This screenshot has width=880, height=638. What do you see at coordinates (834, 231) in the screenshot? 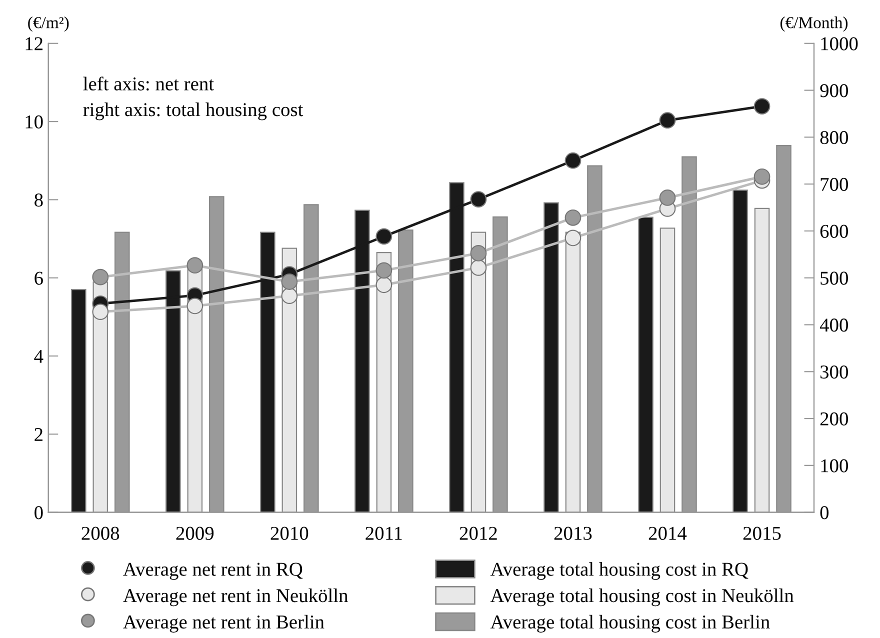
I see `y2-tick-label: 600` at bounding box center [834, 231].